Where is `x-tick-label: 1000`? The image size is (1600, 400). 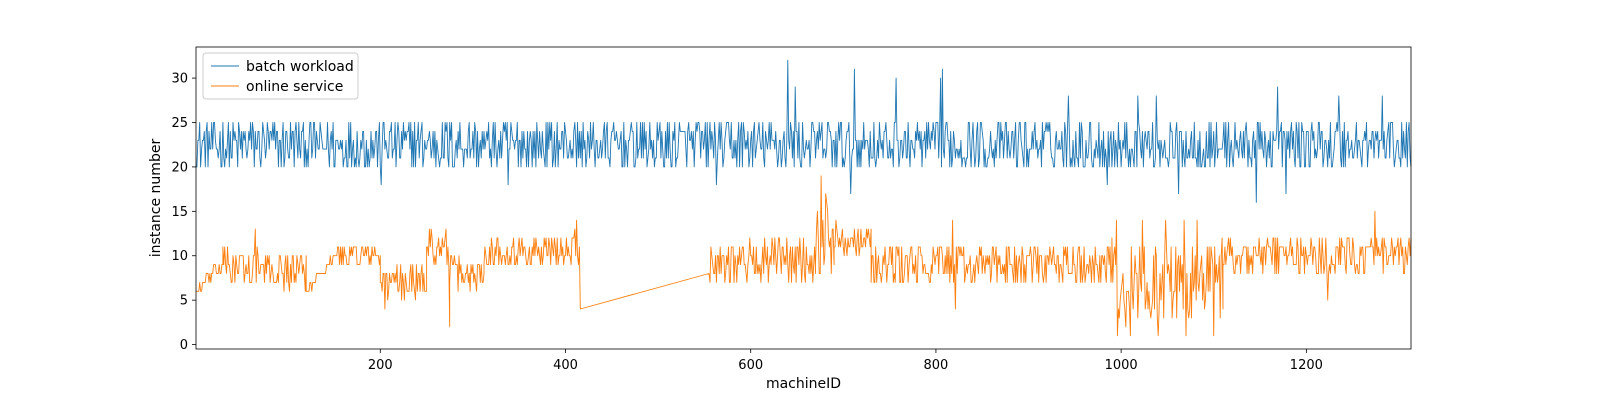 x-tick-label: 1000 is located at coordinates (1121, 365).